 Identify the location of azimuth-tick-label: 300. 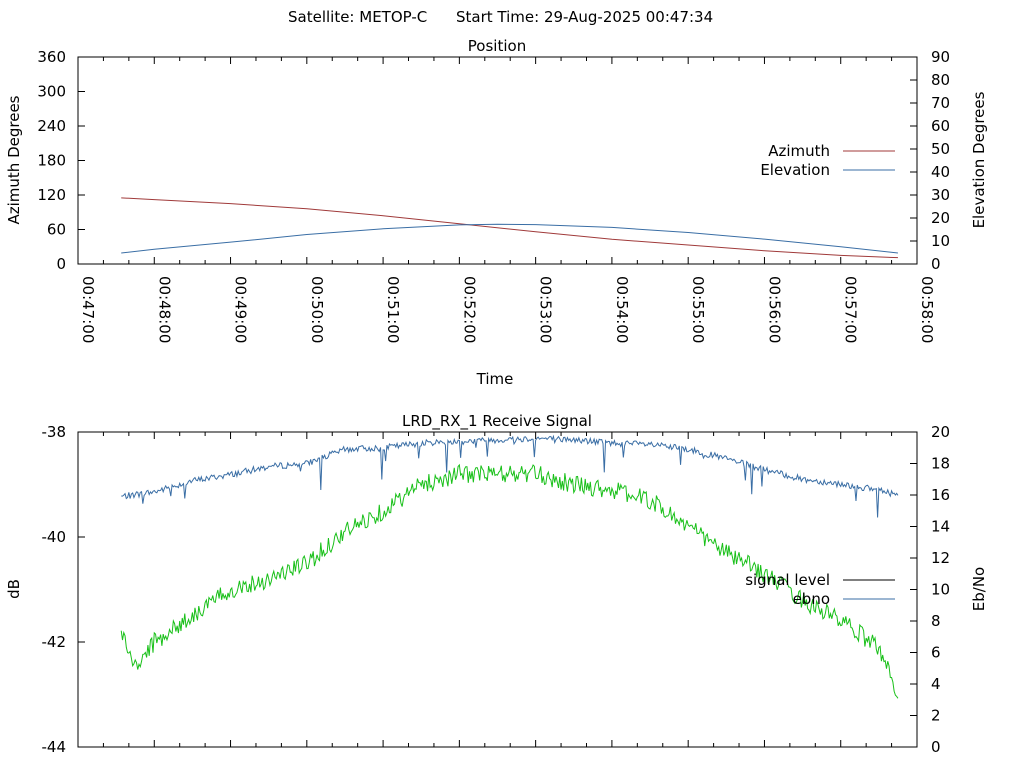
(51, 92).